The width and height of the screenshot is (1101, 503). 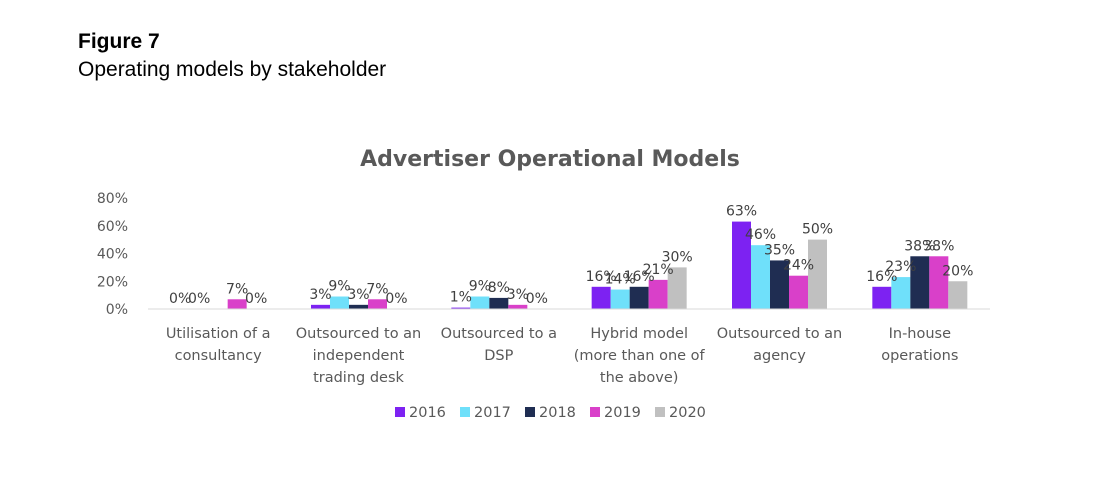 I want to click on y-axis: 0% 20% 40% 60% 80%, so click(x=112, y=254).